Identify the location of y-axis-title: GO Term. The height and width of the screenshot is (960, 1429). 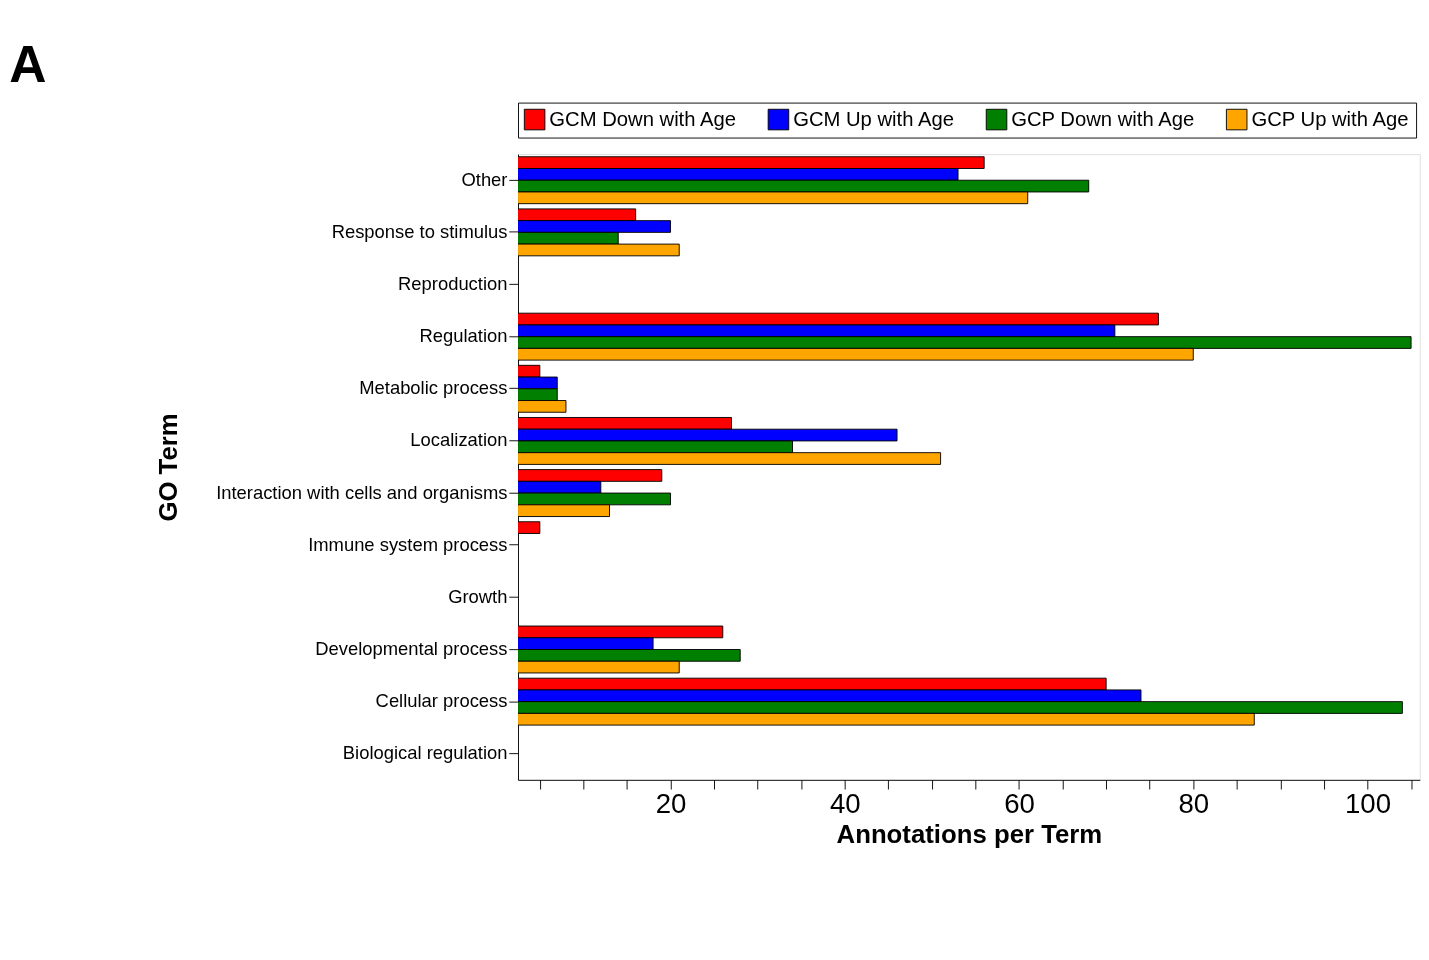
(168, 467).